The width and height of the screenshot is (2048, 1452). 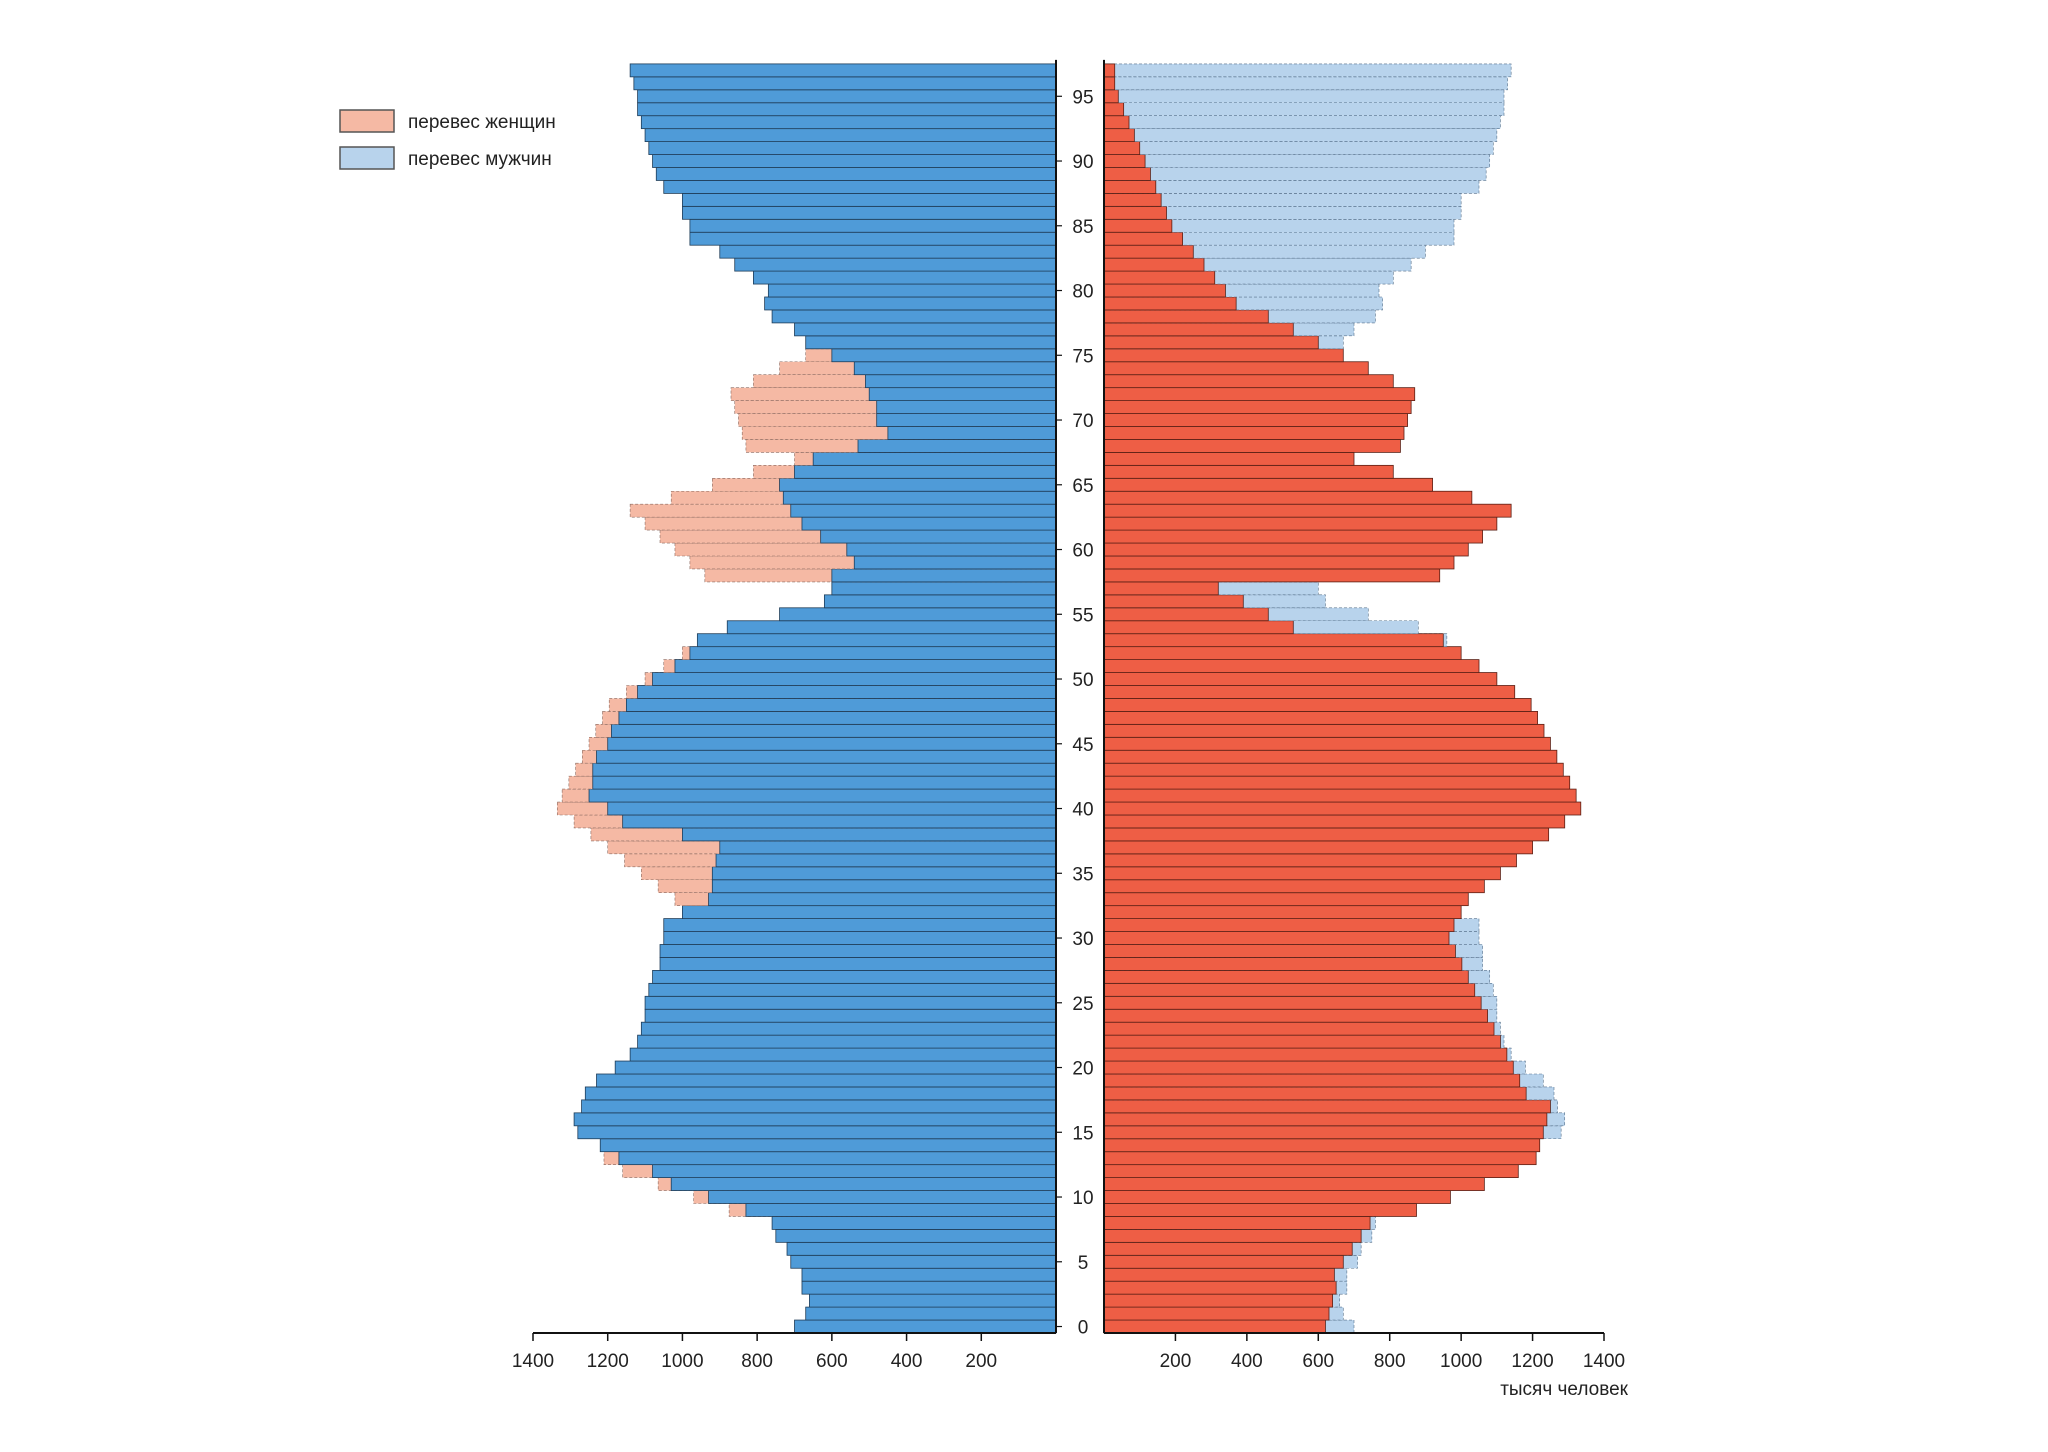 What do you see at coordinates (367, 158) in the screenshot?
I see `legend-swatch-men-excess` at bounding box center [367, 158].